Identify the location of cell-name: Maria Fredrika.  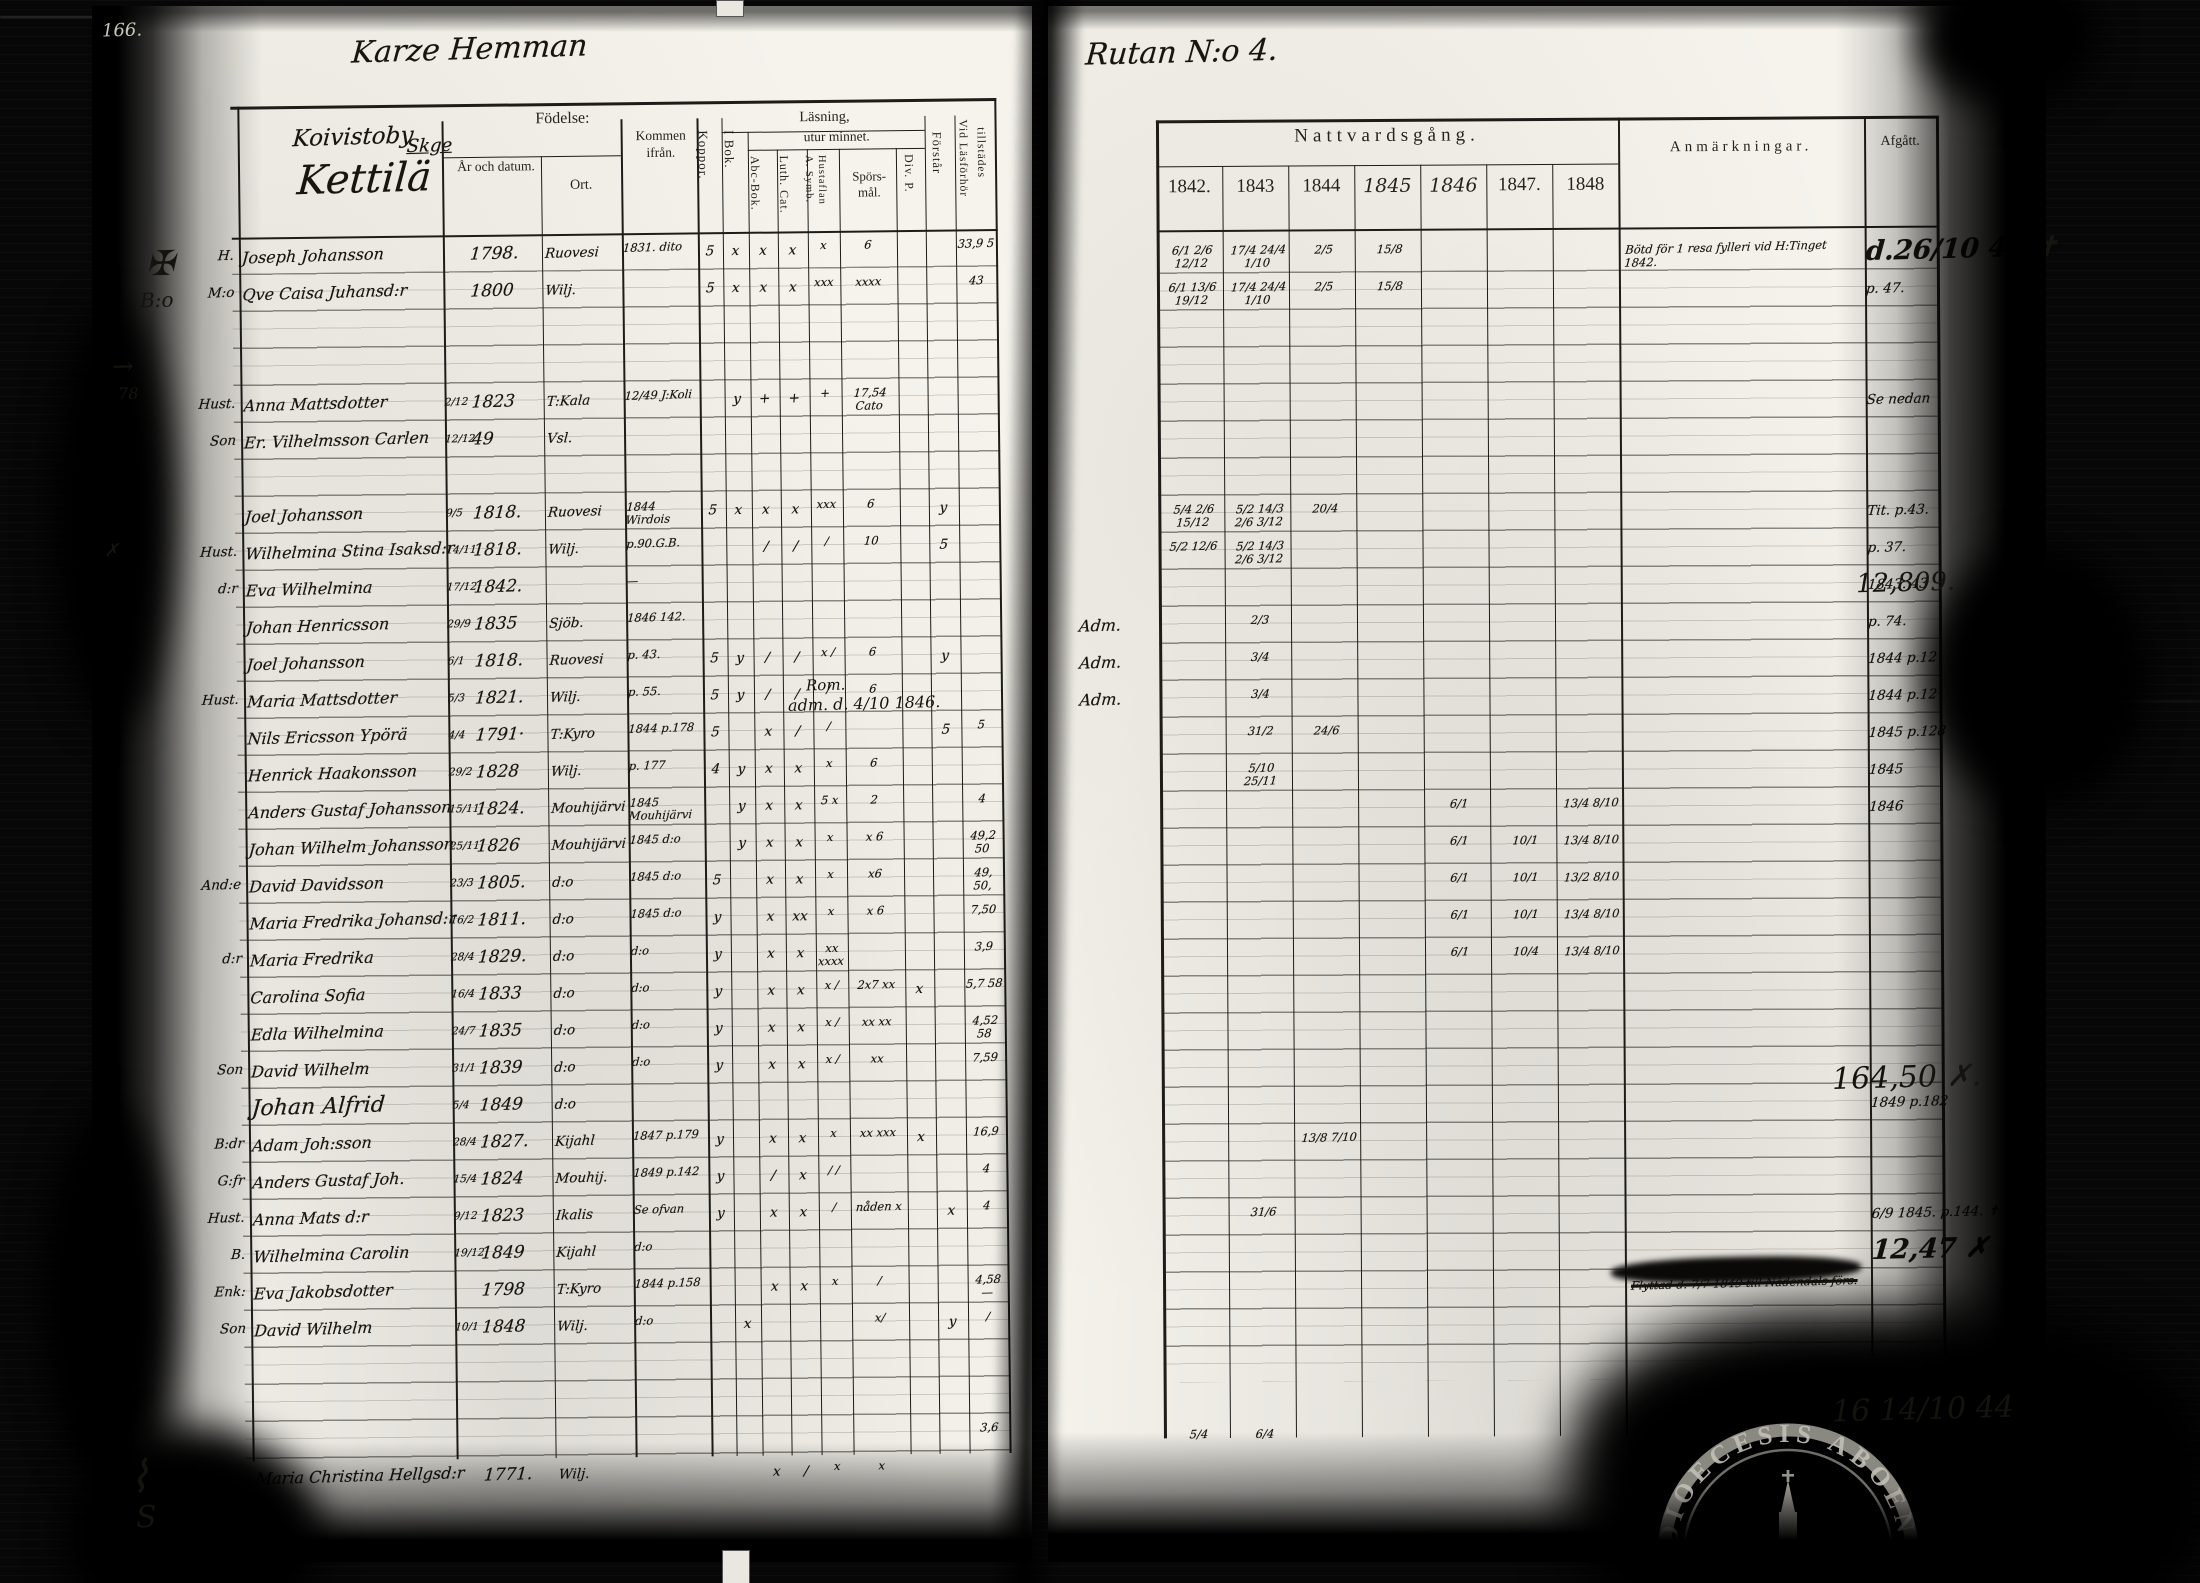
(312, 959).